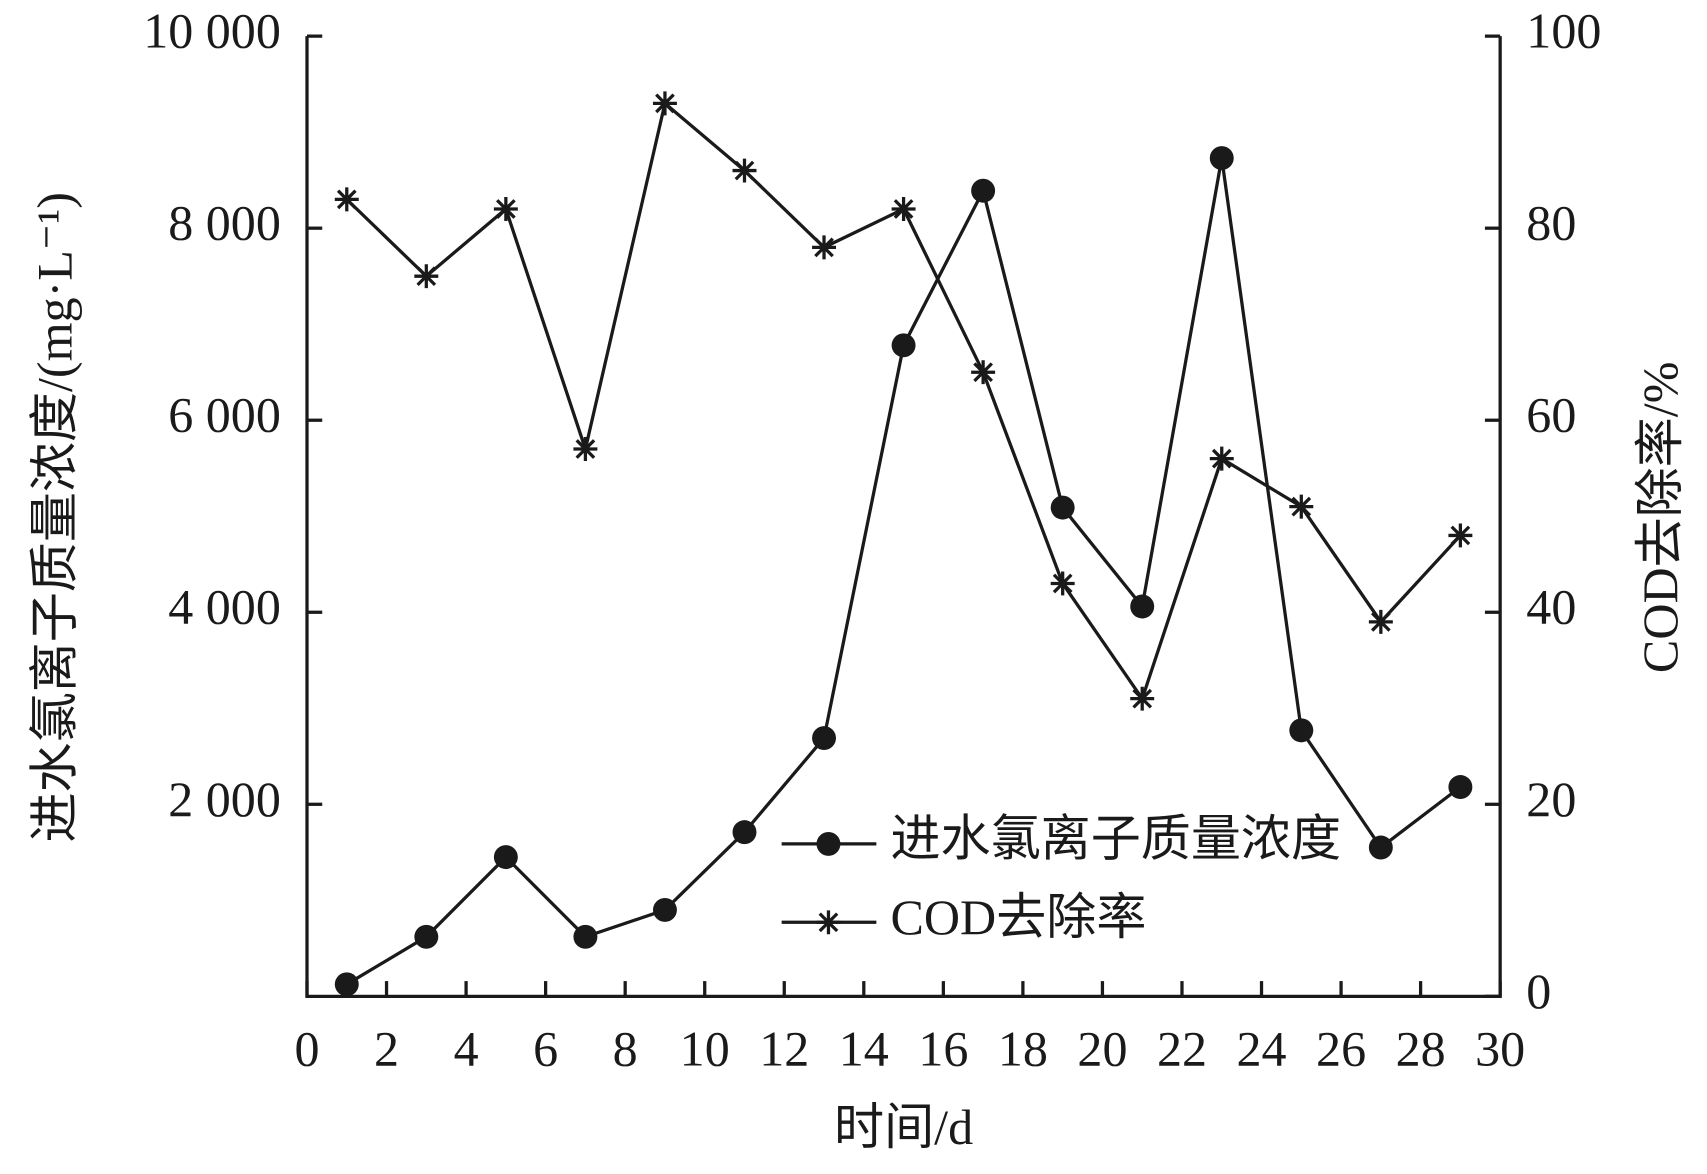 This screenshot has height=1174, width=1707. I want to click on y2-tick-label: 40, so click(1551, 607).